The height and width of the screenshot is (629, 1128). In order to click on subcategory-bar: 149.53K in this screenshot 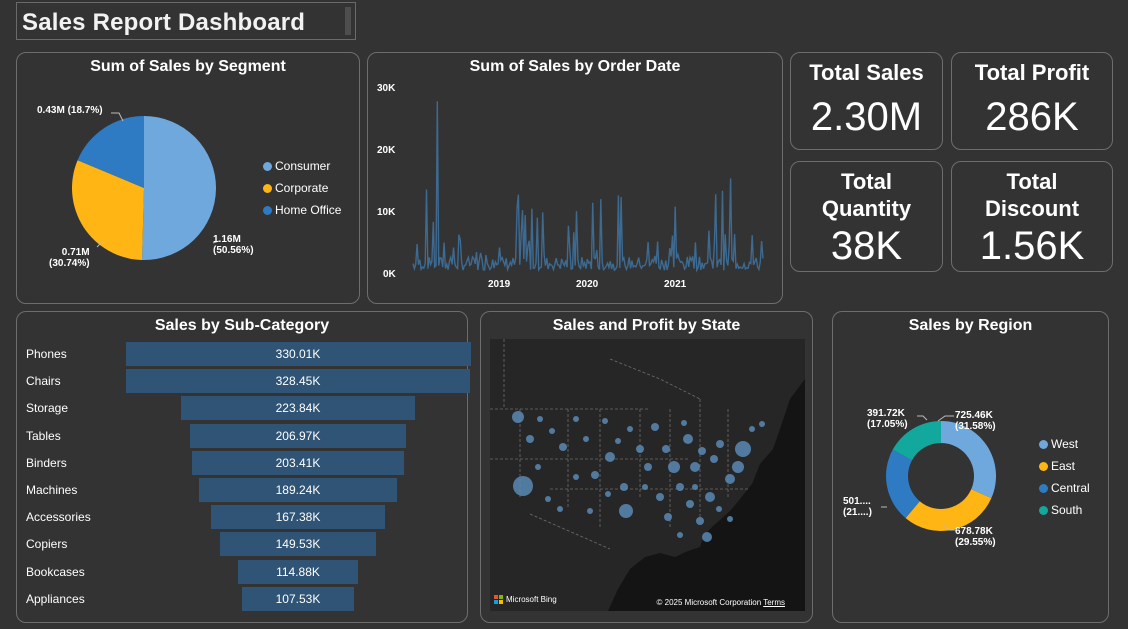, I will do `click(298, 544)`.